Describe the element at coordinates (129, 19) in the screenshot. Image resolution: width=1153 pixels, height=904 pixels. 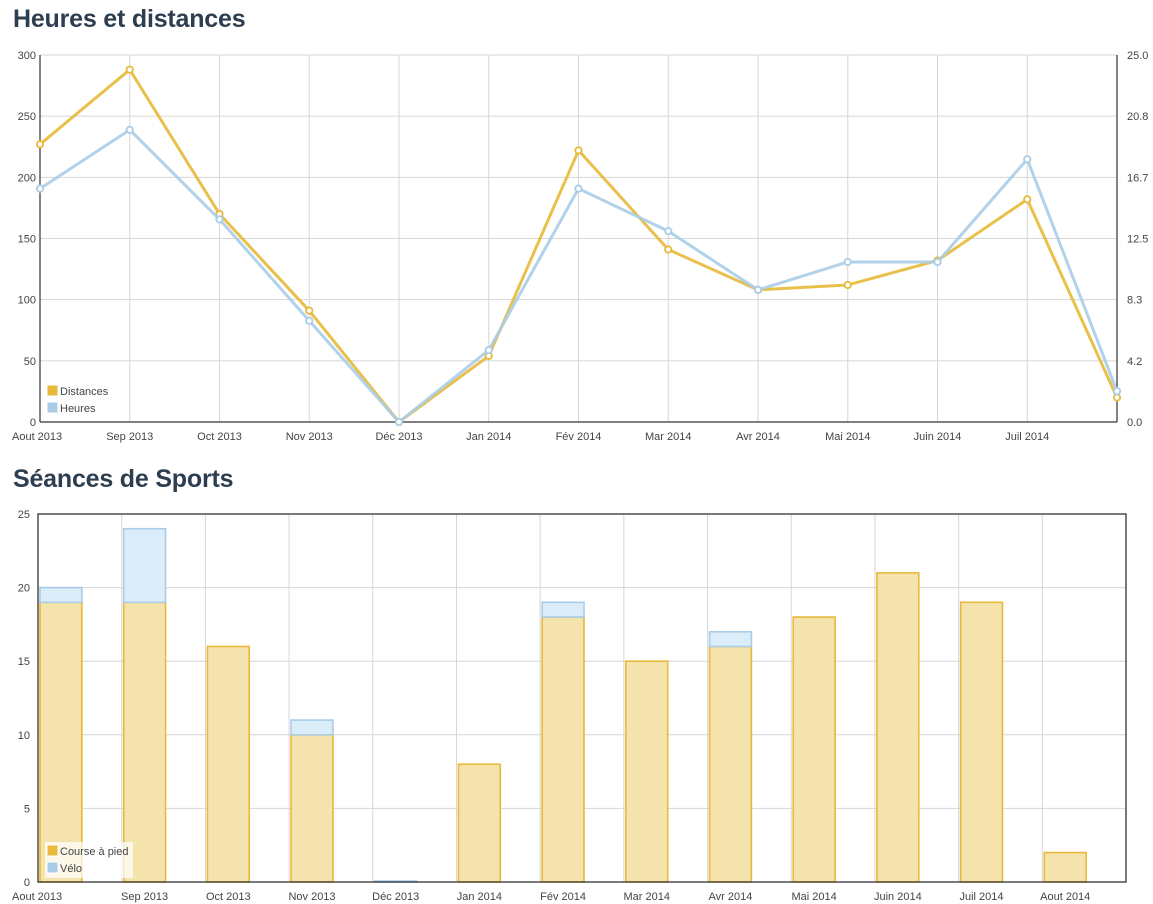
I see `hours-distances-title: Heures et distances` at that location.